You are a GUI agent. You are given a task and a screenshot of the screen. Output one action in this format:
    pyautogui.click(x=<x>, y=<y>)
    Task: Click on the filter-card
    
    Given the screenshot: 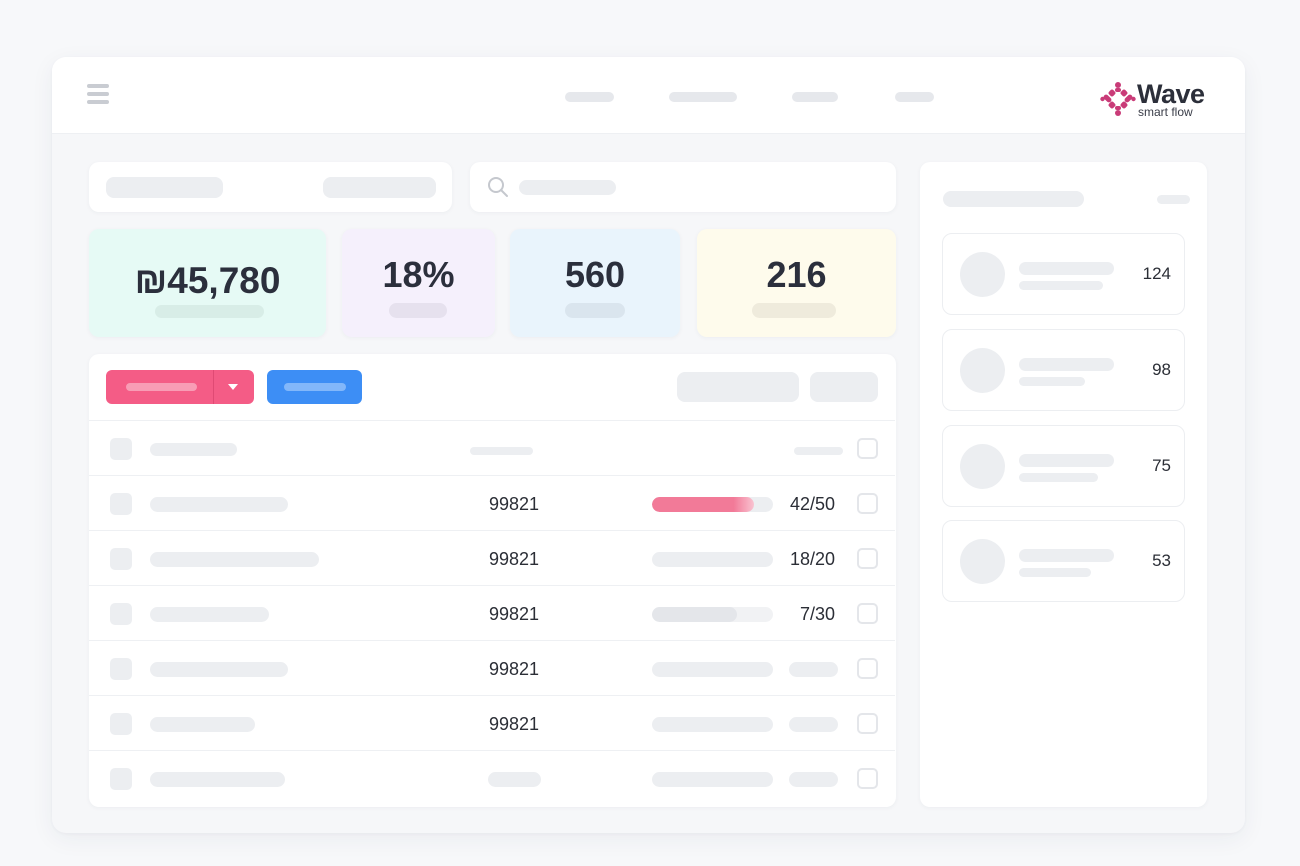 What is the action you would take?
    pyautogui.click(x=270, y=187)
    